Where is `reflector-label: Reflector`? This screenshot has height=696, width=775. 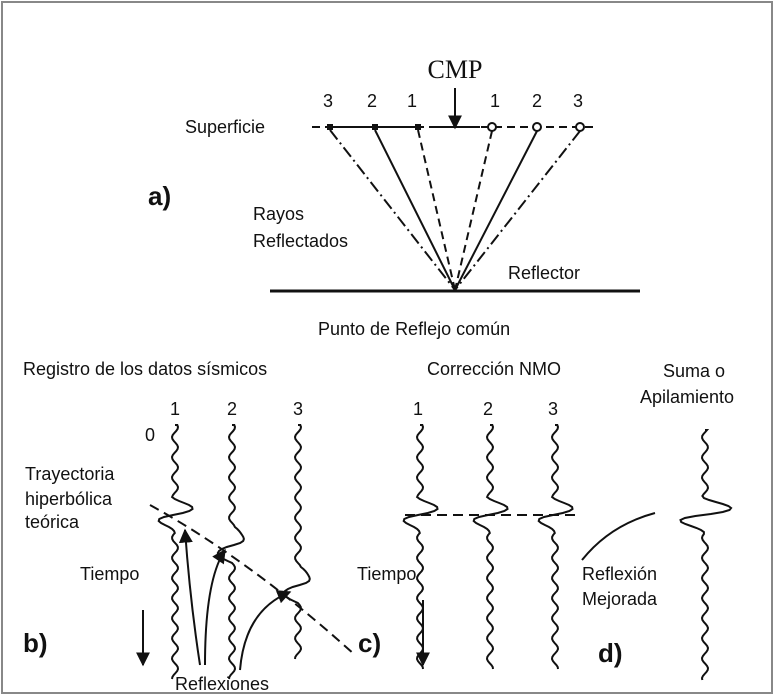 reflector-label: Reflector is located at coordinates (544, 273).